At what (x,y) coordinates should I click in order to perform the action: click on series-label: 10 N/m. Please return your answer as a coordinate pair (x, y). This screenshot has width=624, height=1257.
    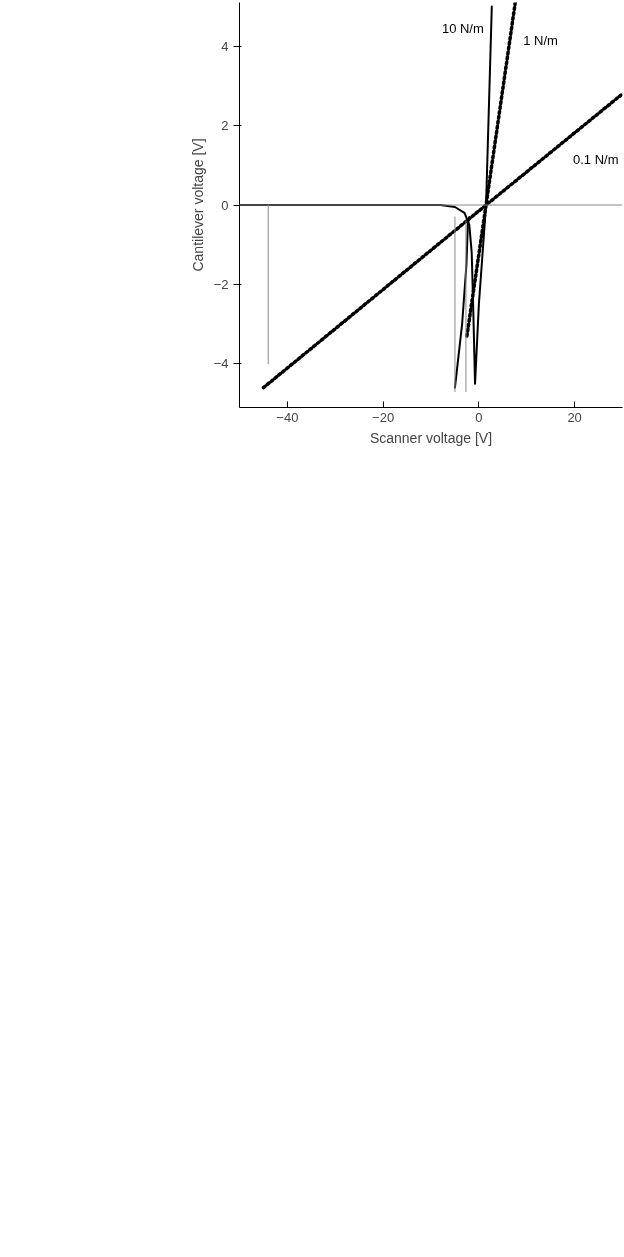
    Looking at the image, I should click on (462, 29).